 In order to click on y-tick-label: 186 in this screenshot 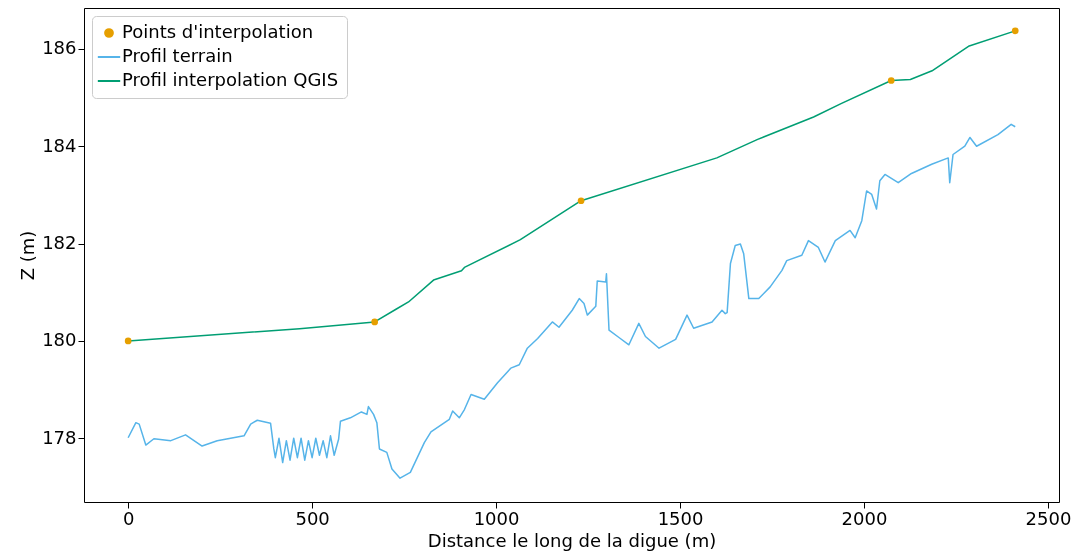, I will do `click(59, 48)`.